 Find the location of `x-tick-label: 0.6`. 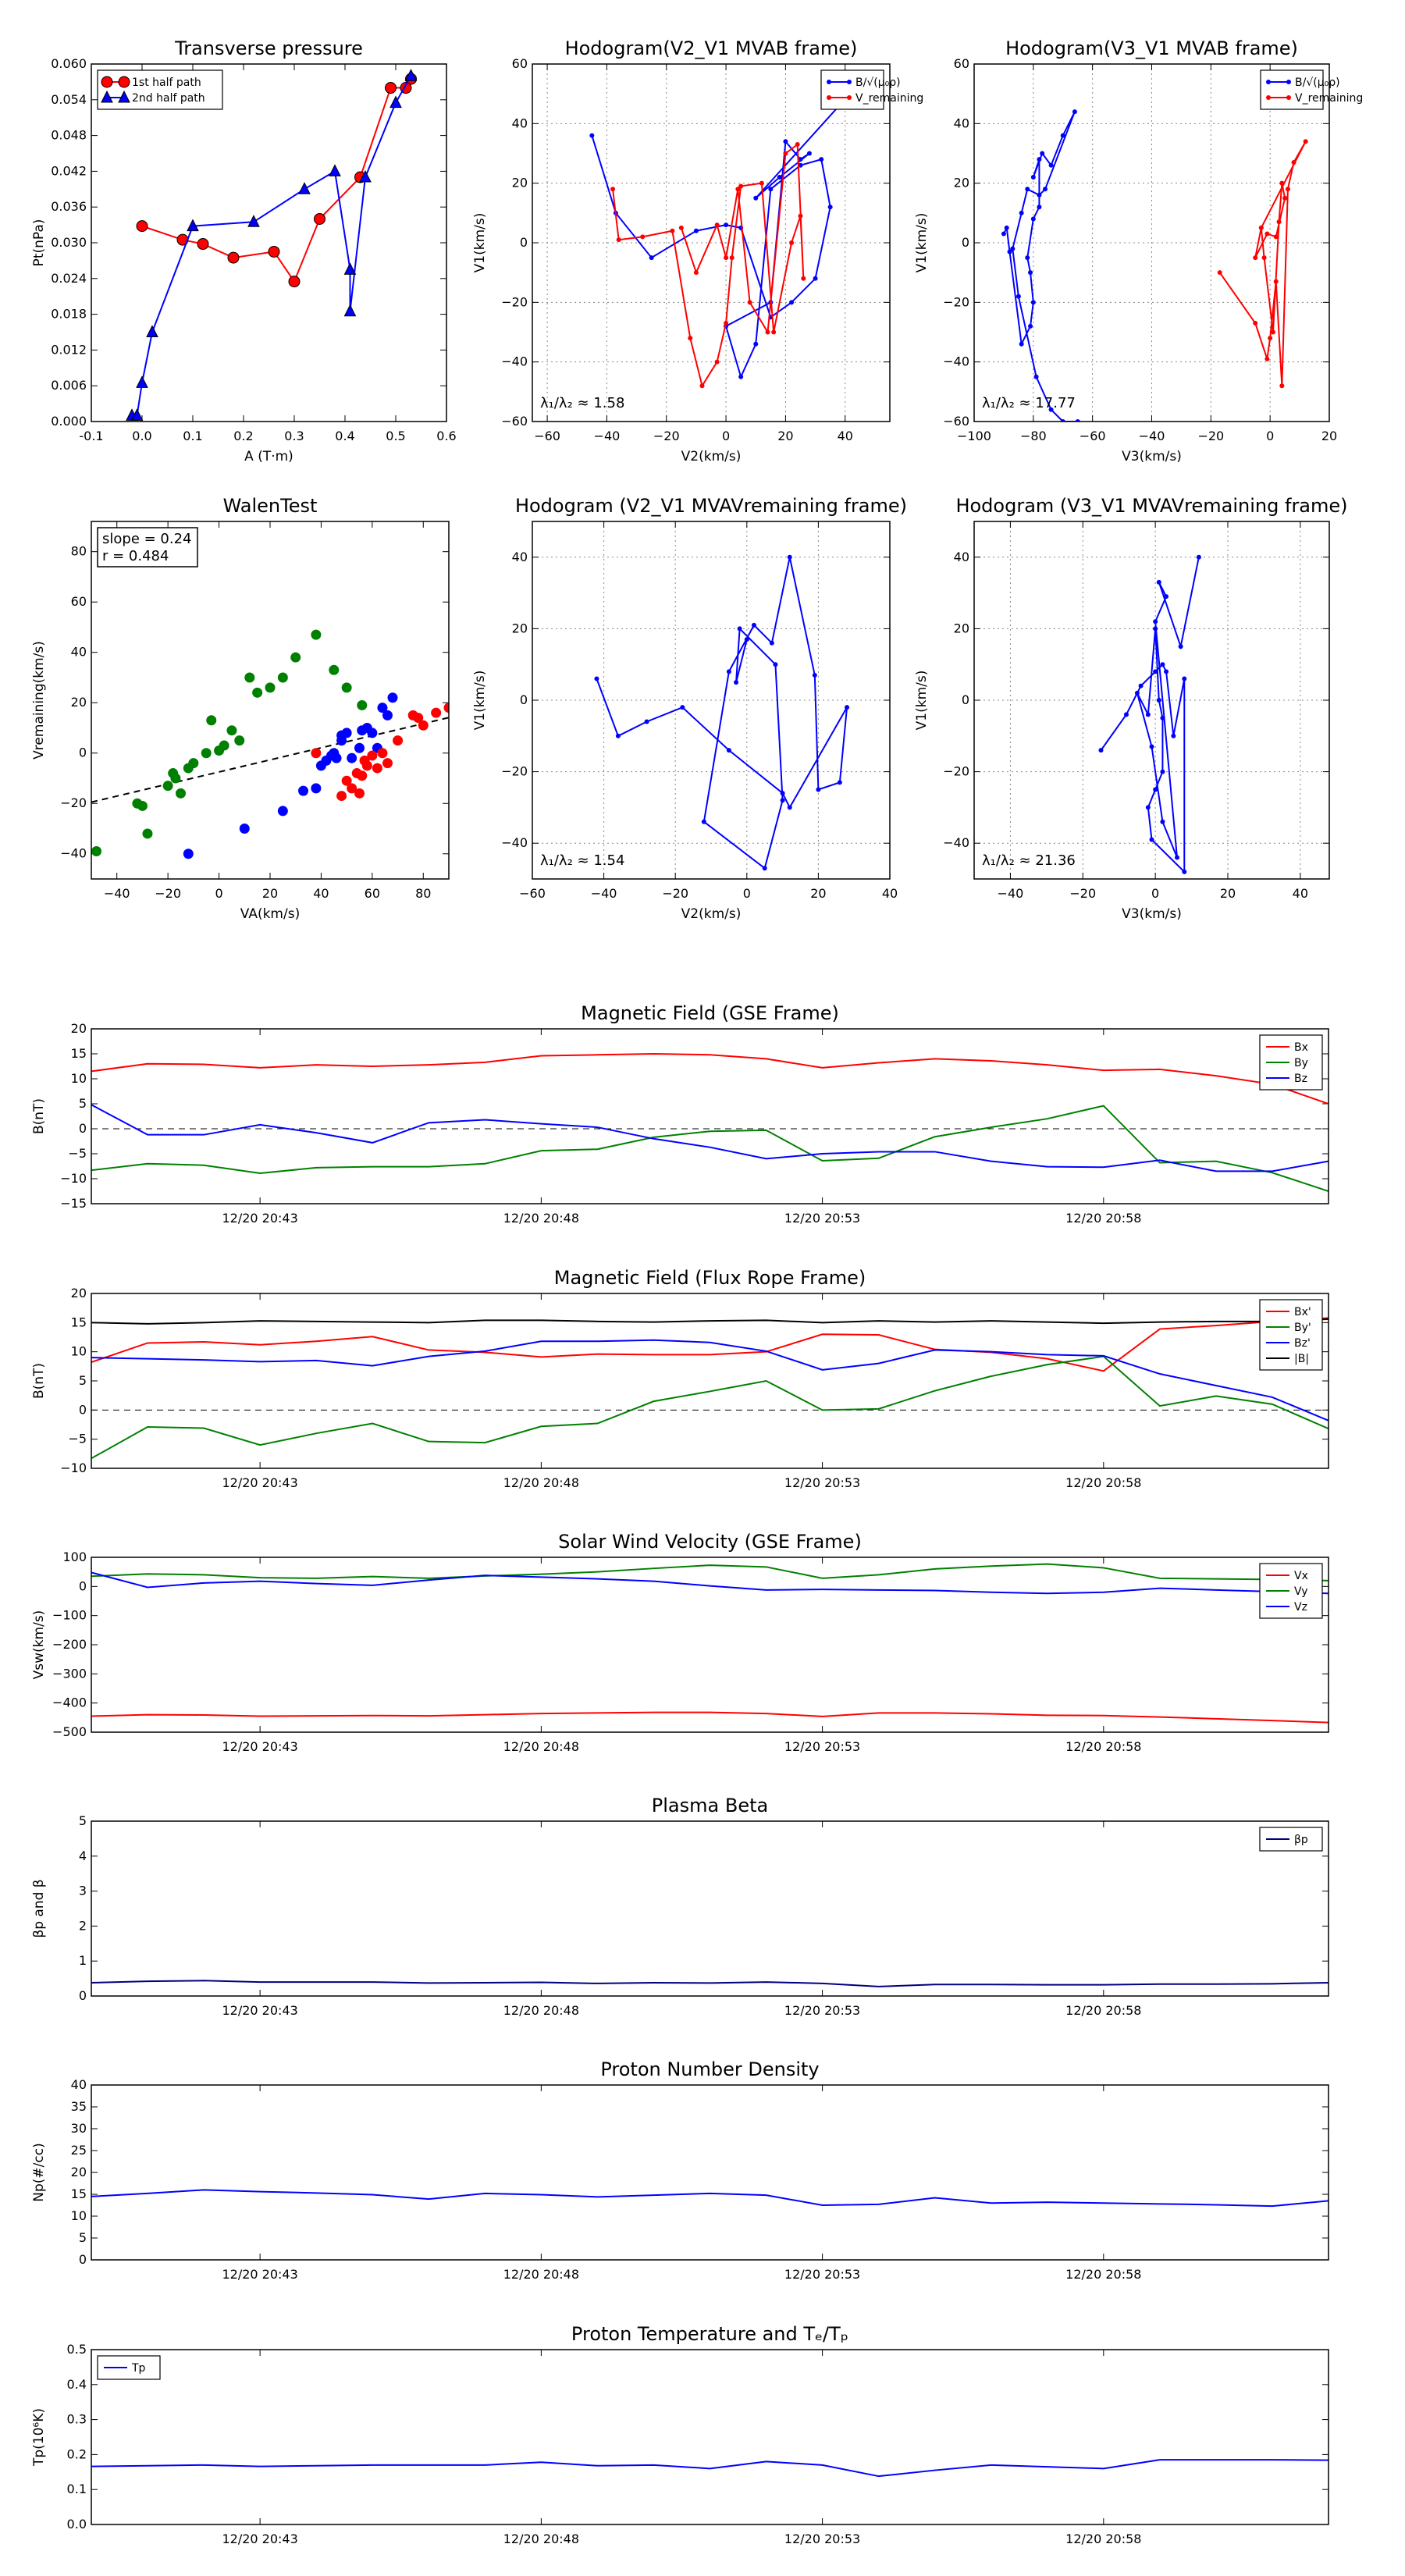

x-tick-label: 0.6 is located at coordinates (446, 436).